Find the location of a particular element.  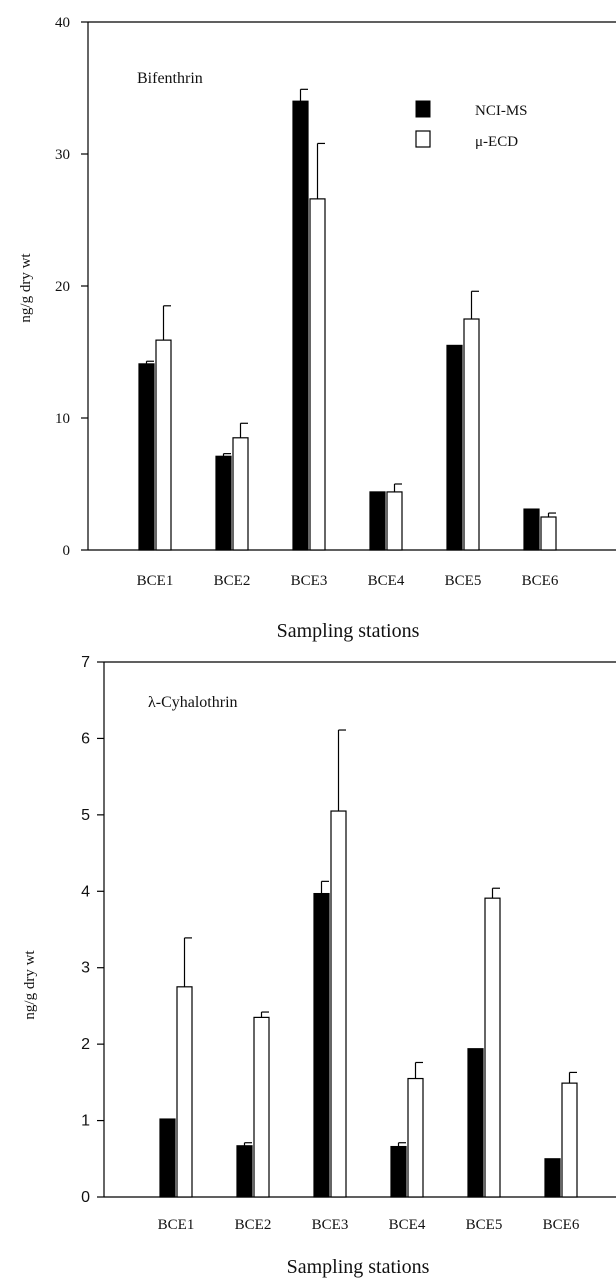

legend: NCI-MS μ-ECD is located at coordinates (471, 125).